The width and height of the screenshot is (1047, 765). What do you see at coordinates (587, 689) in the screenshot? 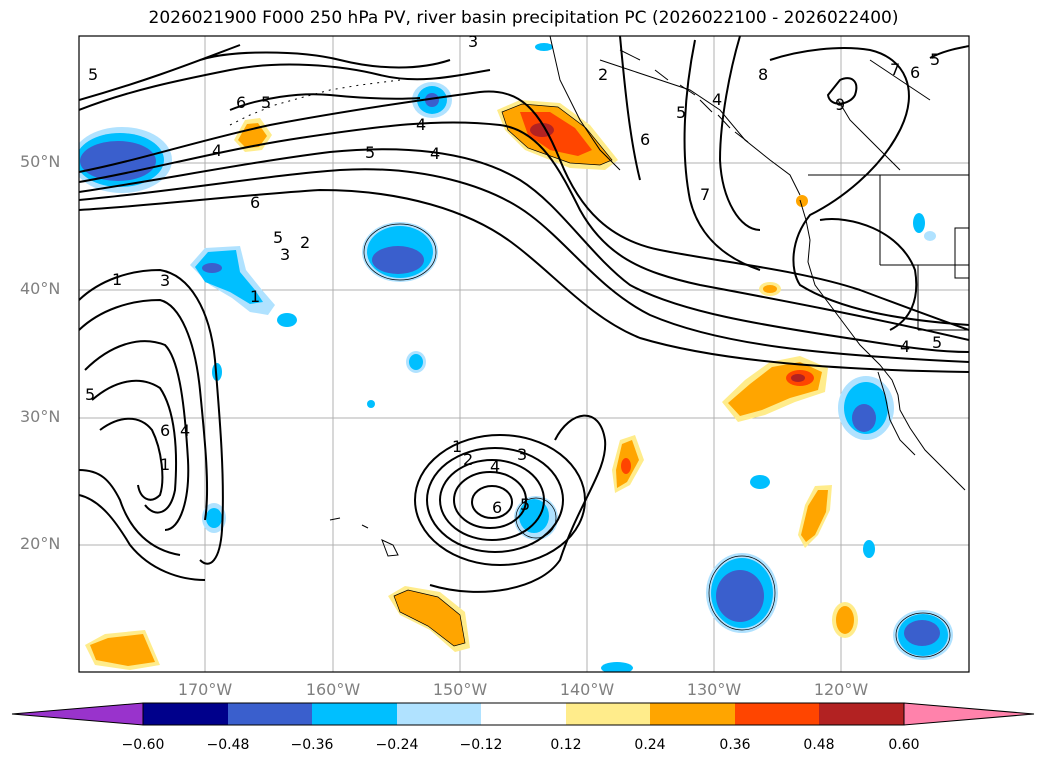
I see `lon-label-140w: 140°W` at bounding box center [587, 689].